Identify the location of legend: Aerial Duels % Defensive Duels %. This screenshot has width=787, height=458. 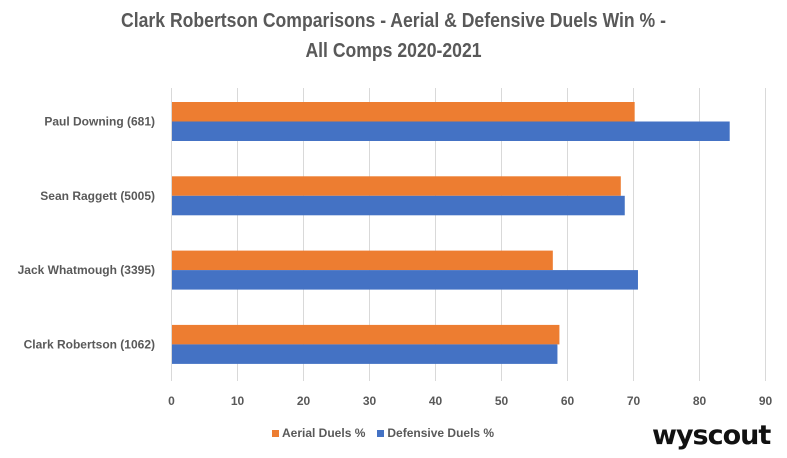
(383, 433).